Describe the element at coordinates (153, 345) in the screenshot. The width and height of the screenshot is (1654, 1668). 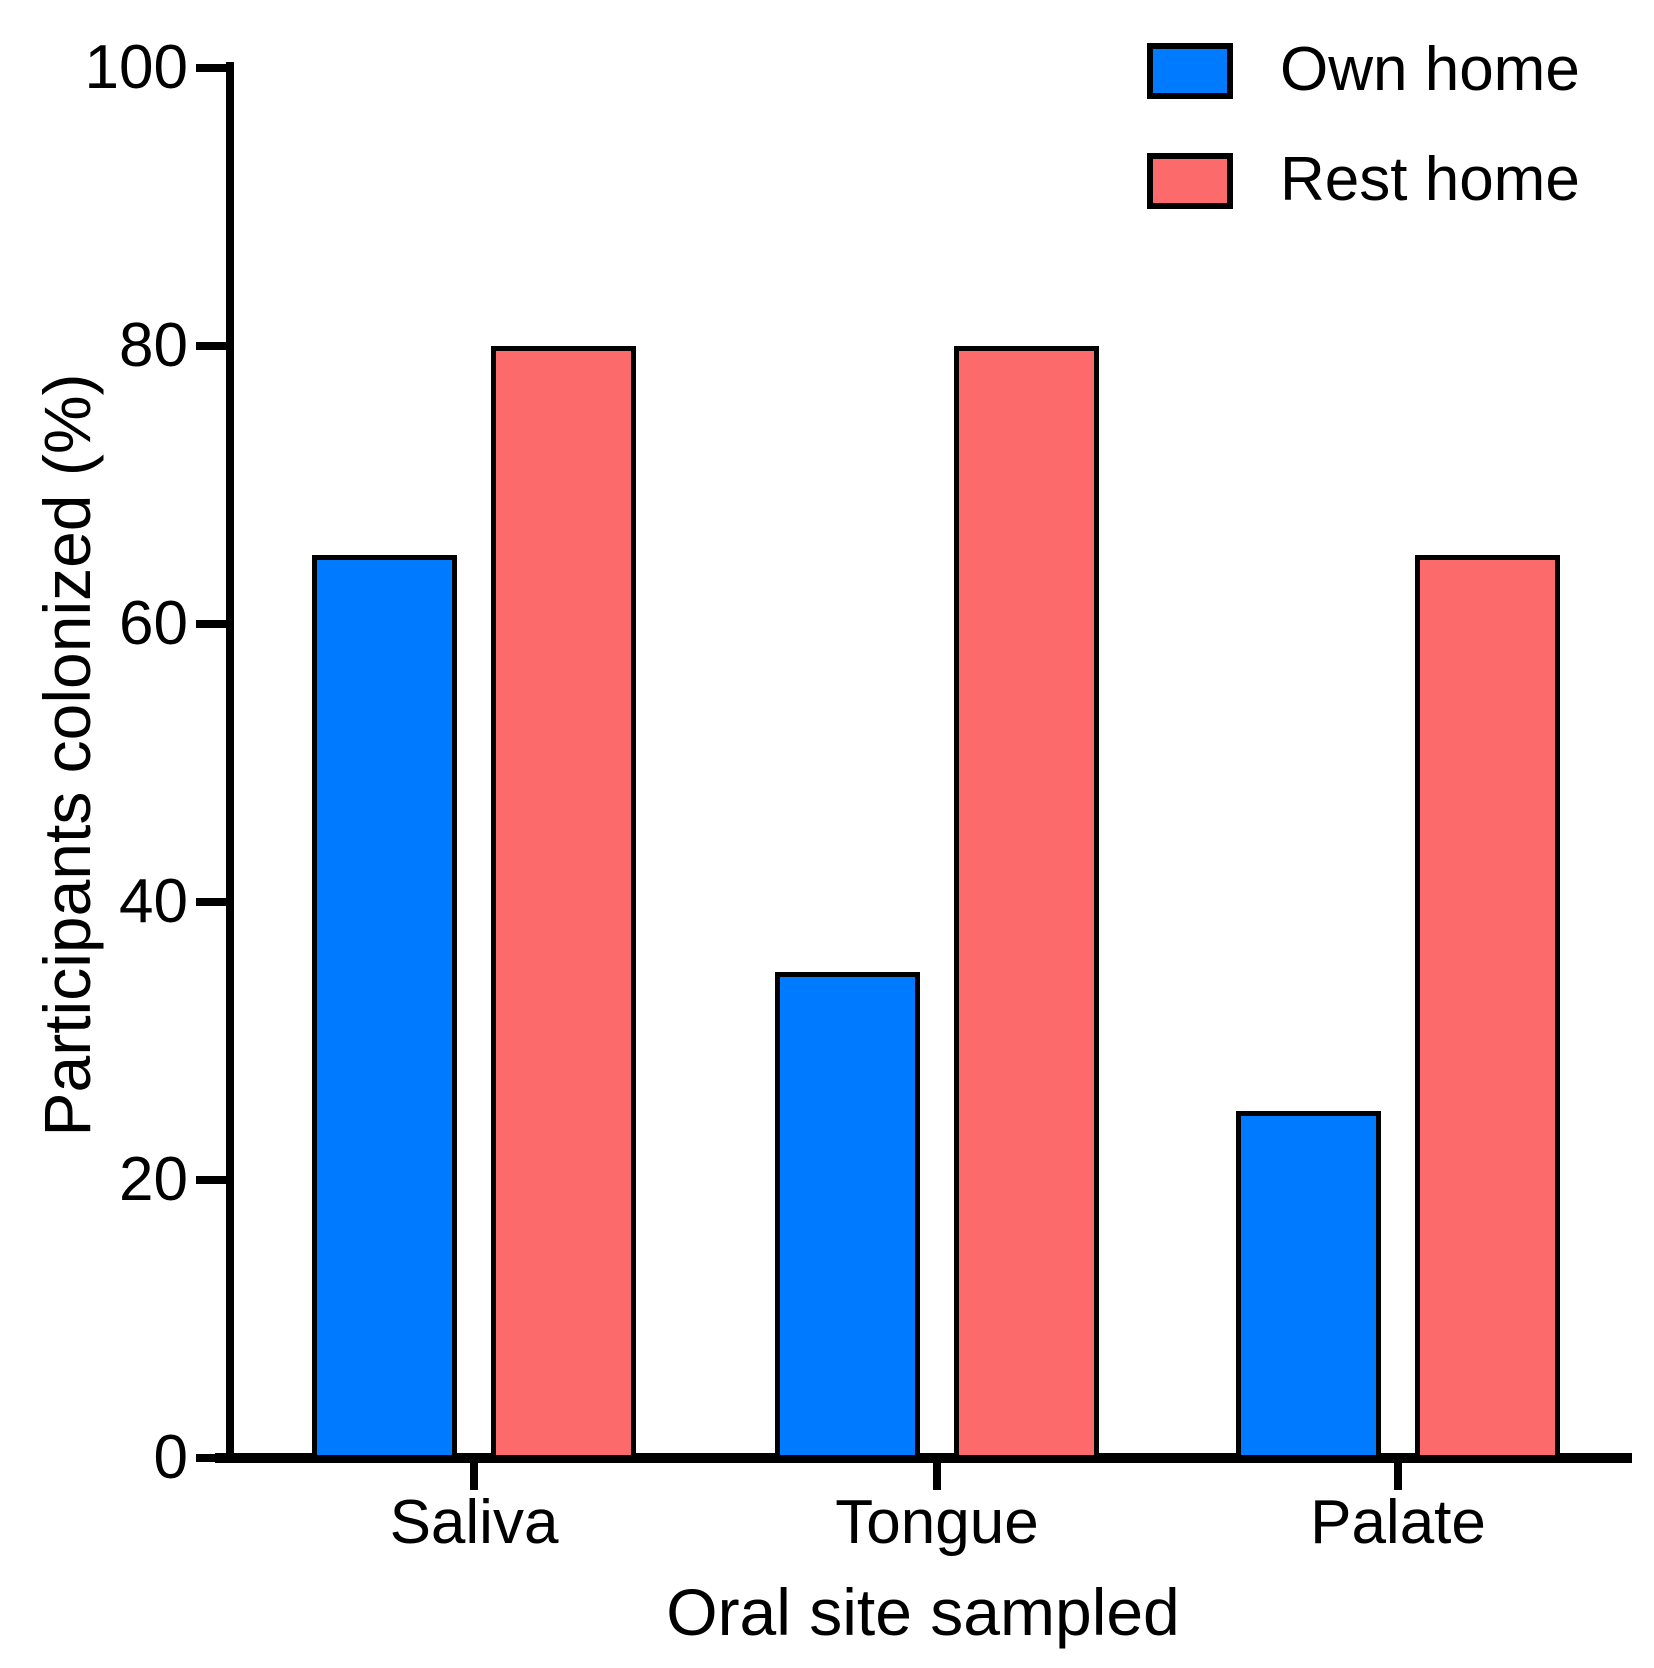
I see `y-tick-label-80: 80` at that location.